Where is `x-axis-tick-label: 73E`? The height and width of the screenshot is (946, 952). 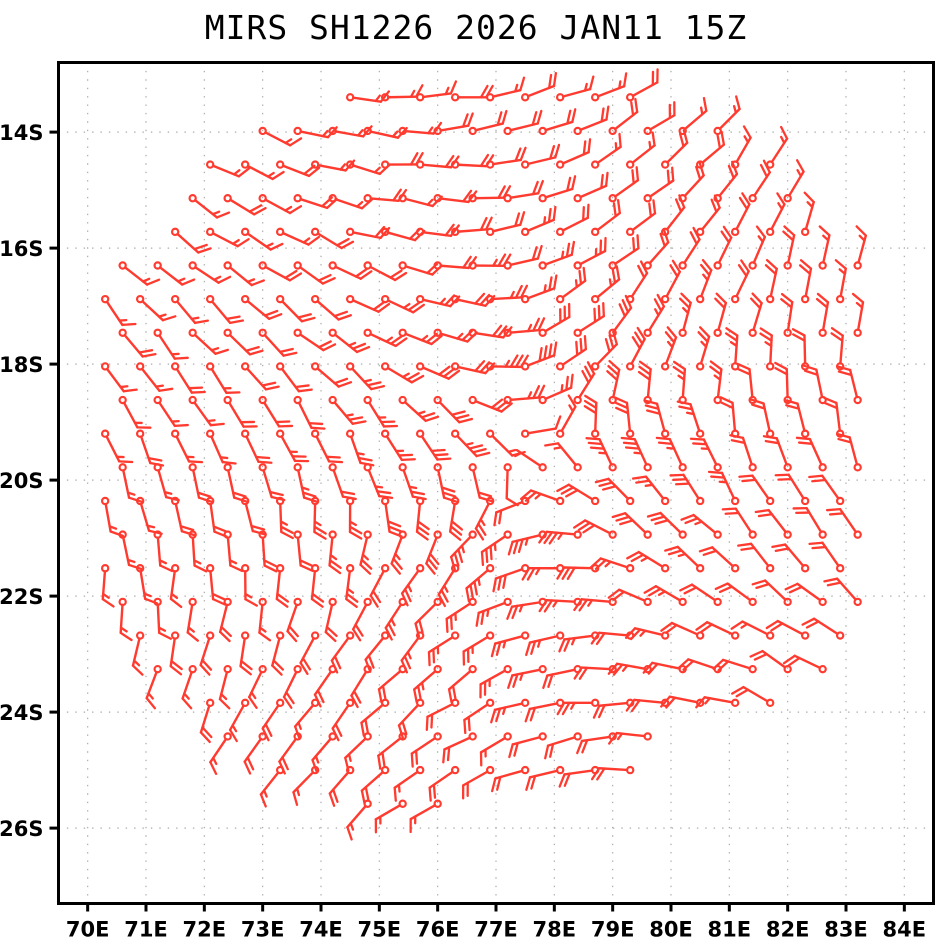 x-axis-tick-label: 73E is located at coordinates (263, 930).